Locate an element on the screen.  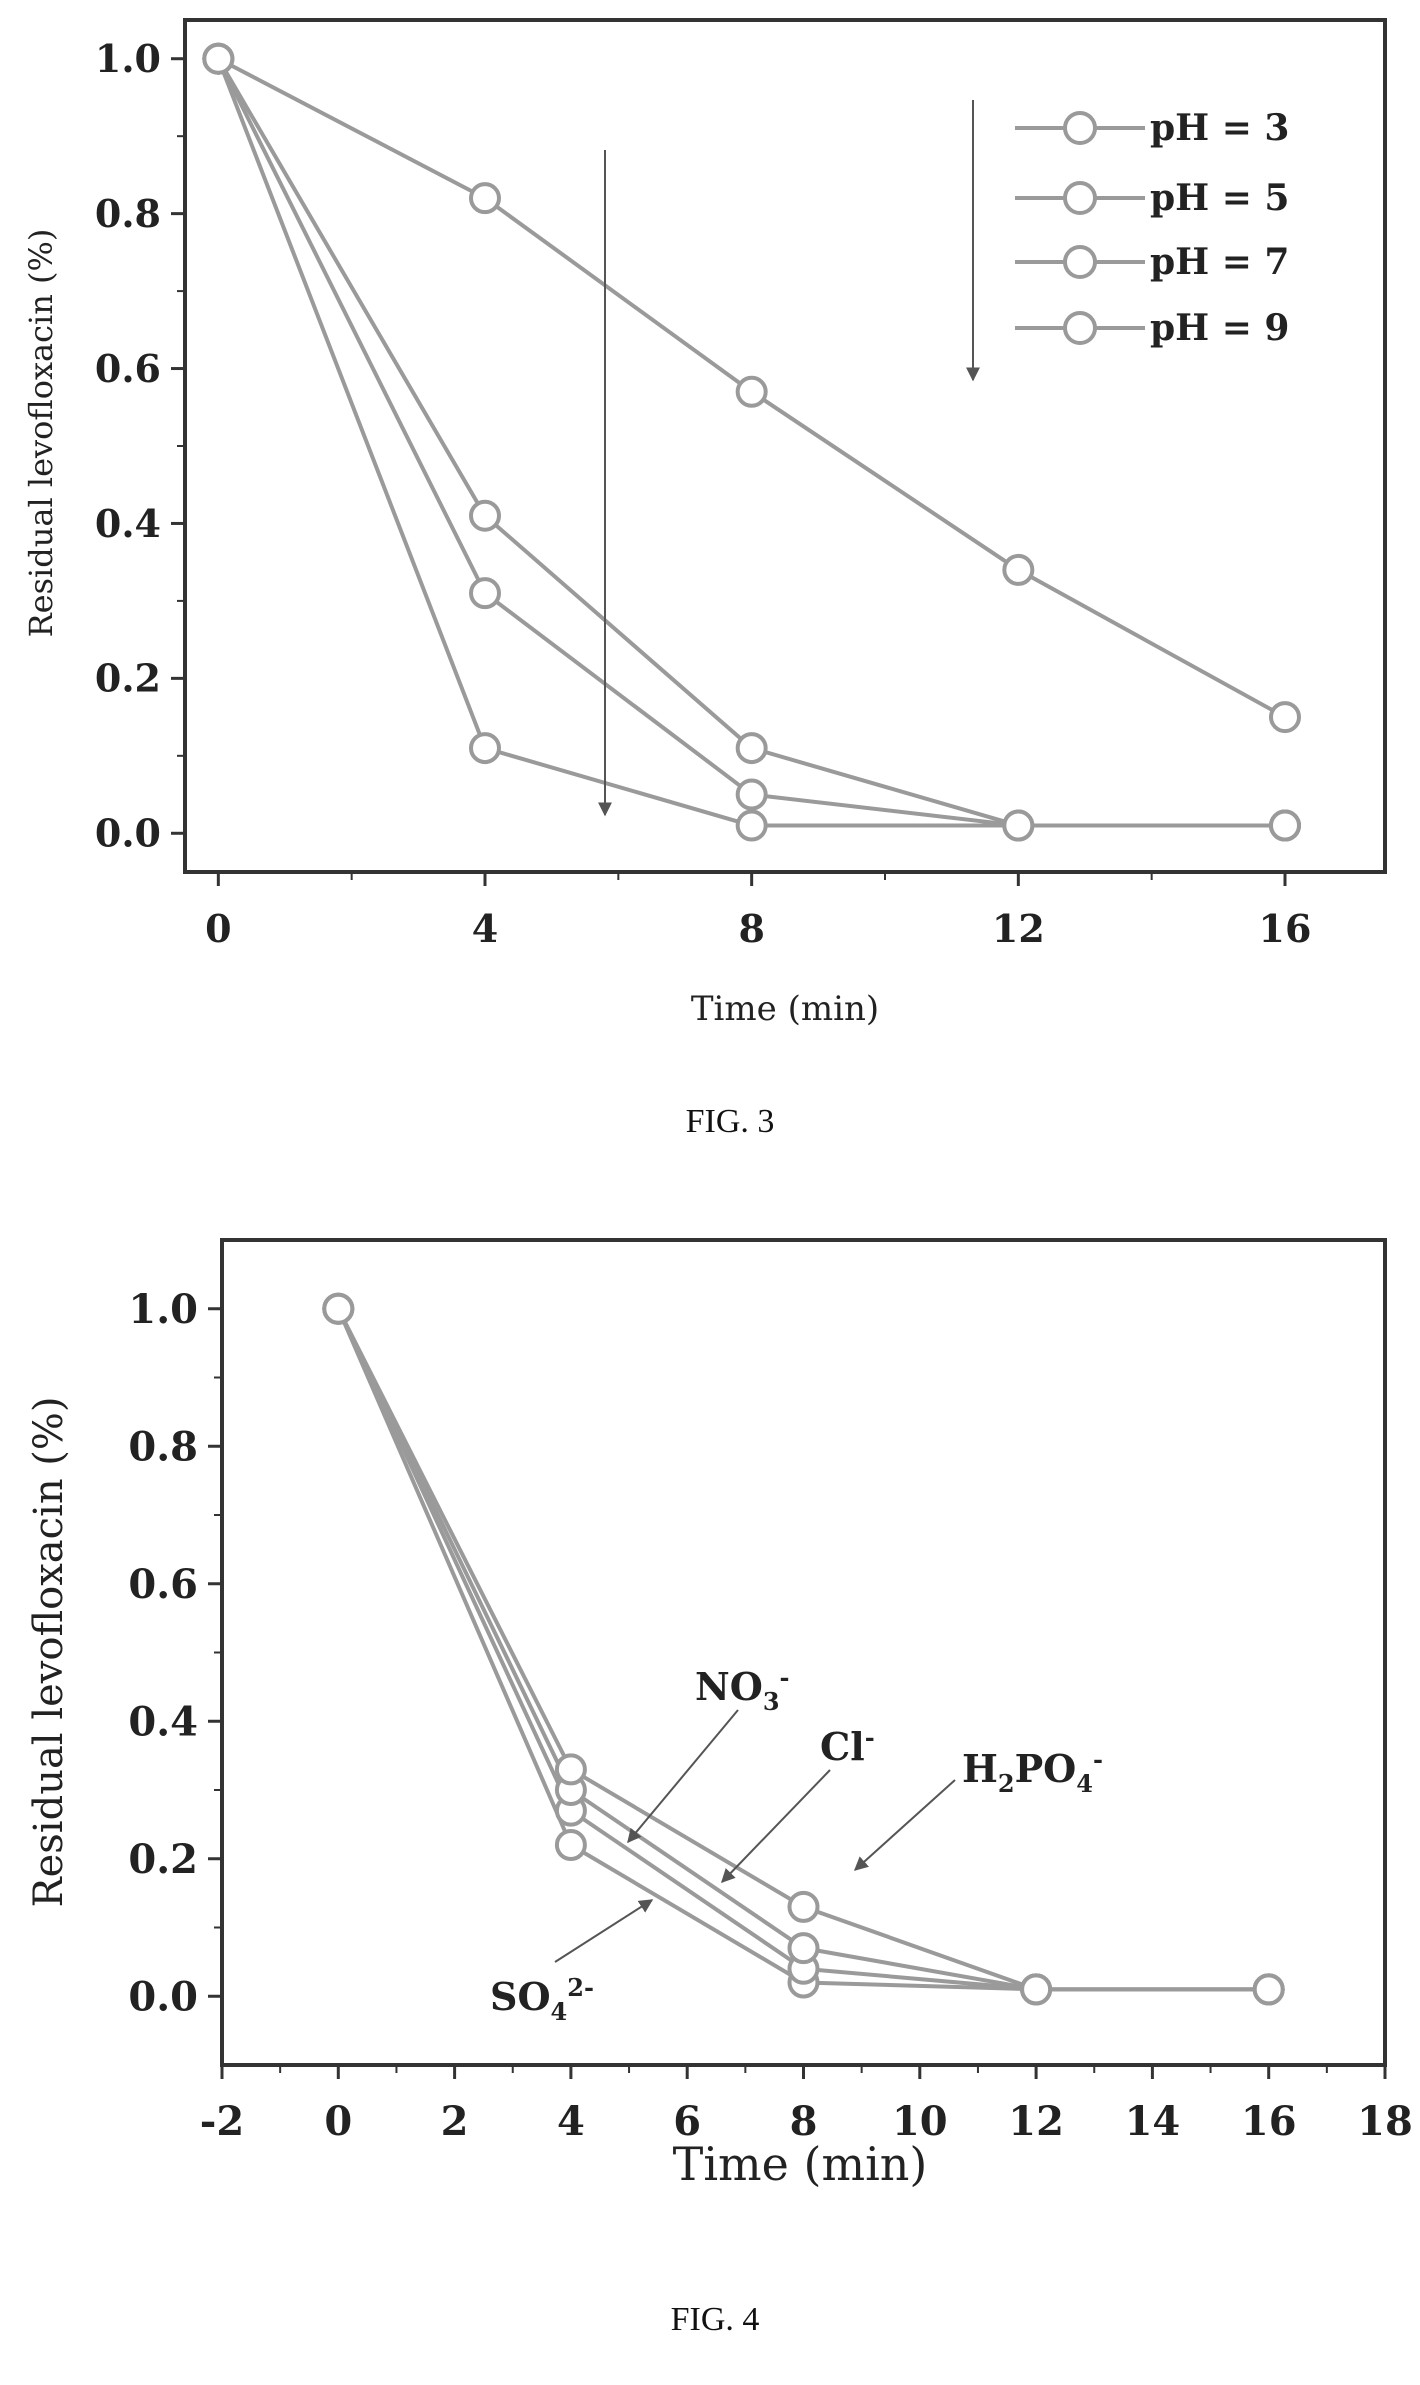
fig3-legend-entry-4: pH = 9 is located at coordinates (1152, 328).